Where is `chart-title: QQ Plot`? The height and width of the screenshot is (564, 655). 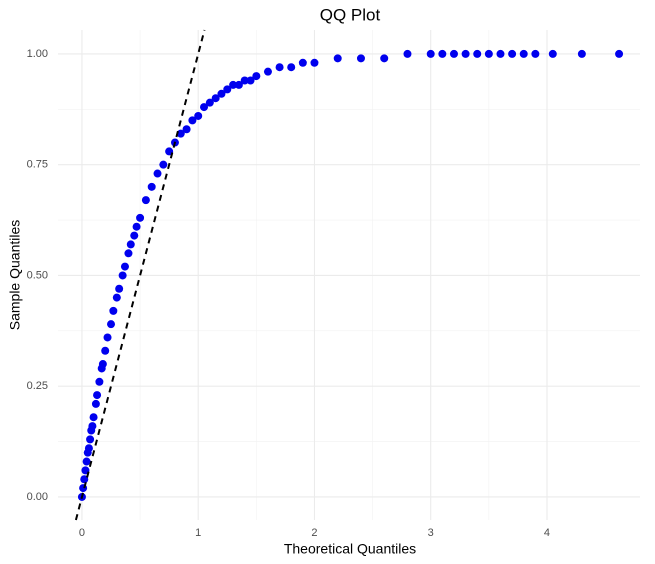
chart-title: QQ Plot is located at coordinates (350, 14).